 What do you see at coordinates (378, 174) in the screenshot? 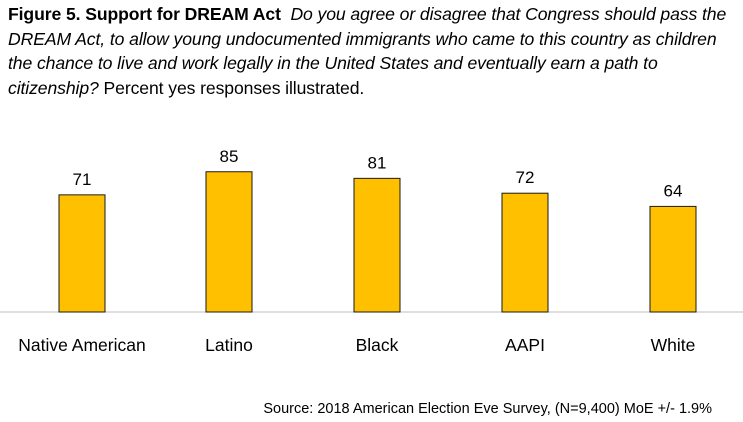
I see `value-label-group: 71 85 81 72 64` at bounding box center [378, 174].